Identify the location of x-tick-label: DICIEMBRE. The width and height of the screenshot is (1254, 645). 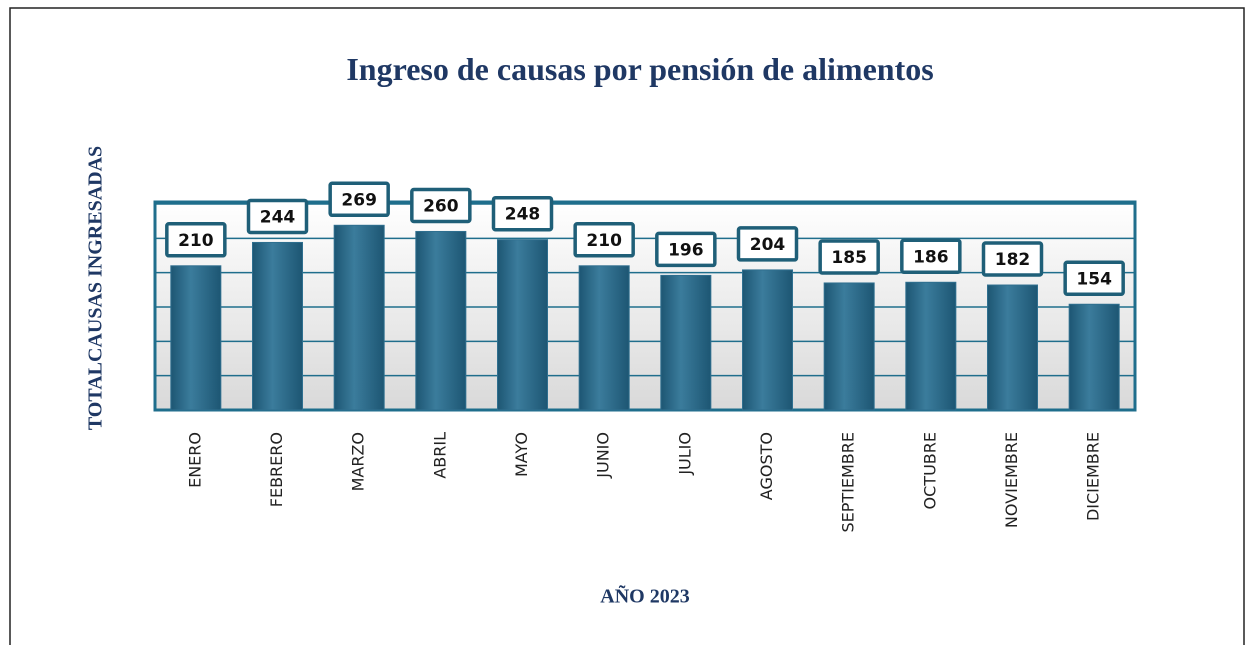
(1093, 476).